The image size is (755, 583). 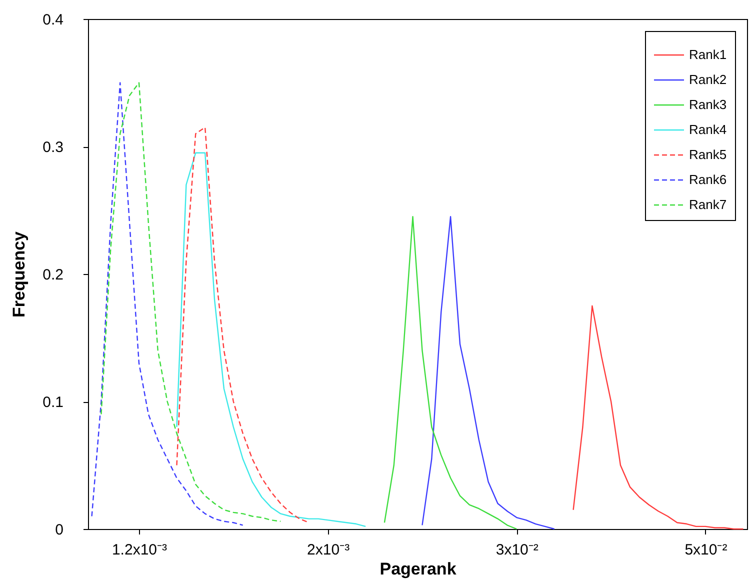 I want to click on legend-label: Rank3, so click(x=708, y=104).